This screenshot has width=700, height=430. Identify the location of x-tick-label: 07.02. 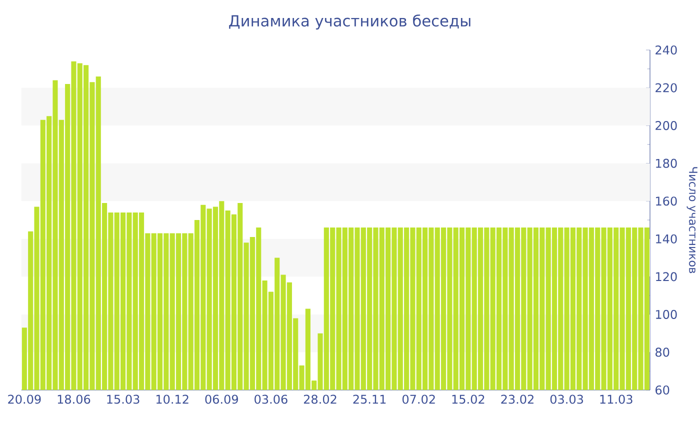
(418, 399).